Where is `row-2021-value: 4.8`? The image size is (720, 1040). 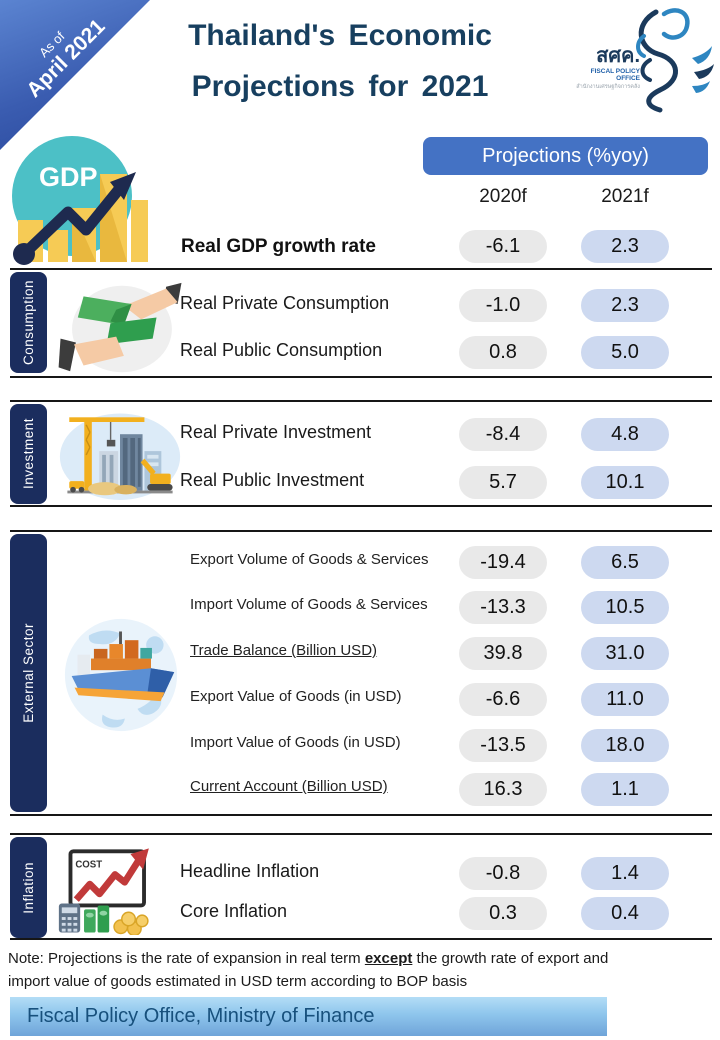 row-2021-value: 4.8 is located at coordinates (625, 434).